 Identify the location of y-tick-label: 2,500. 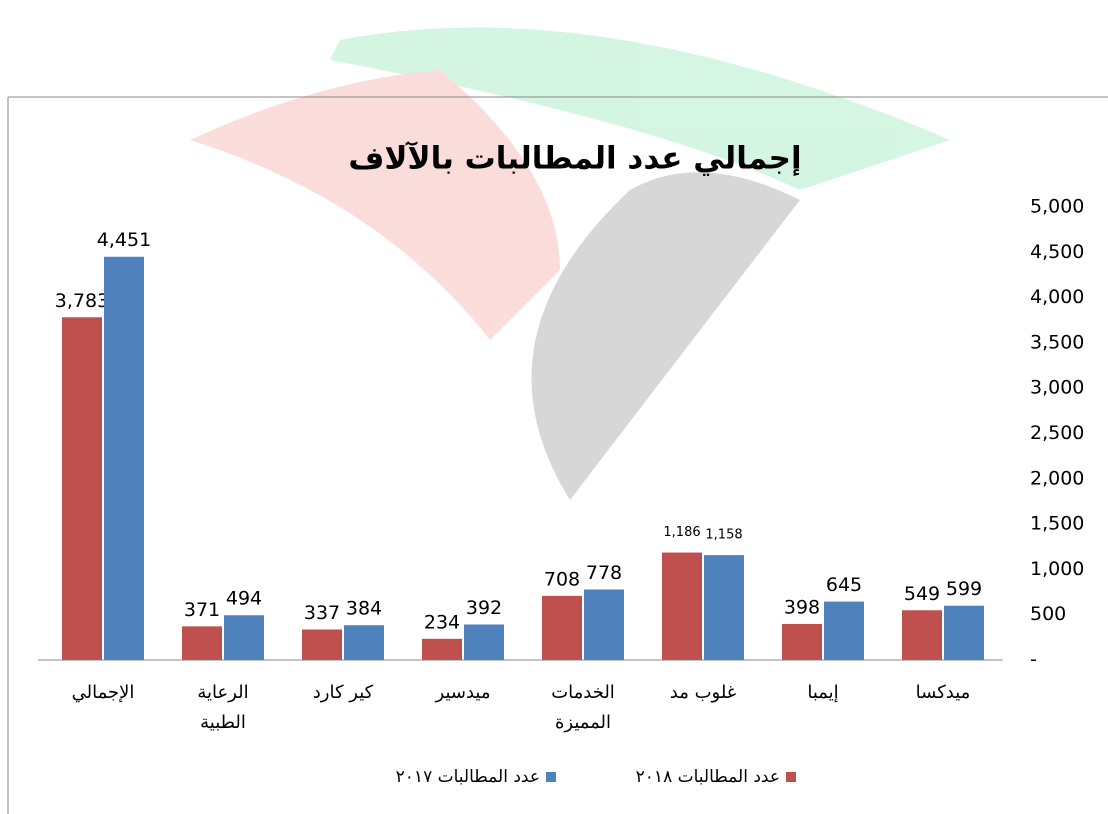
(1057, 433).